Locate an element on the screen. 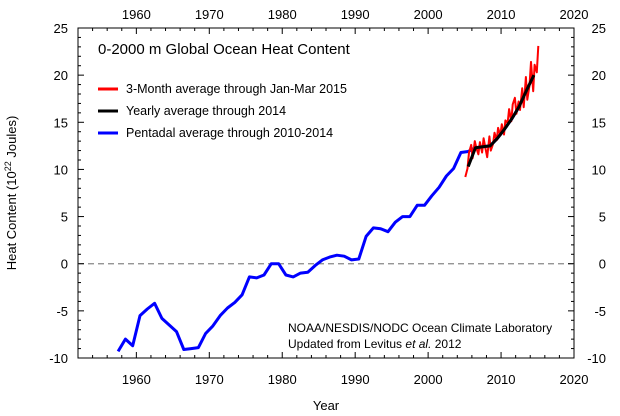  x-tick-label-top: 2020 is located at coordinates (574, 14).